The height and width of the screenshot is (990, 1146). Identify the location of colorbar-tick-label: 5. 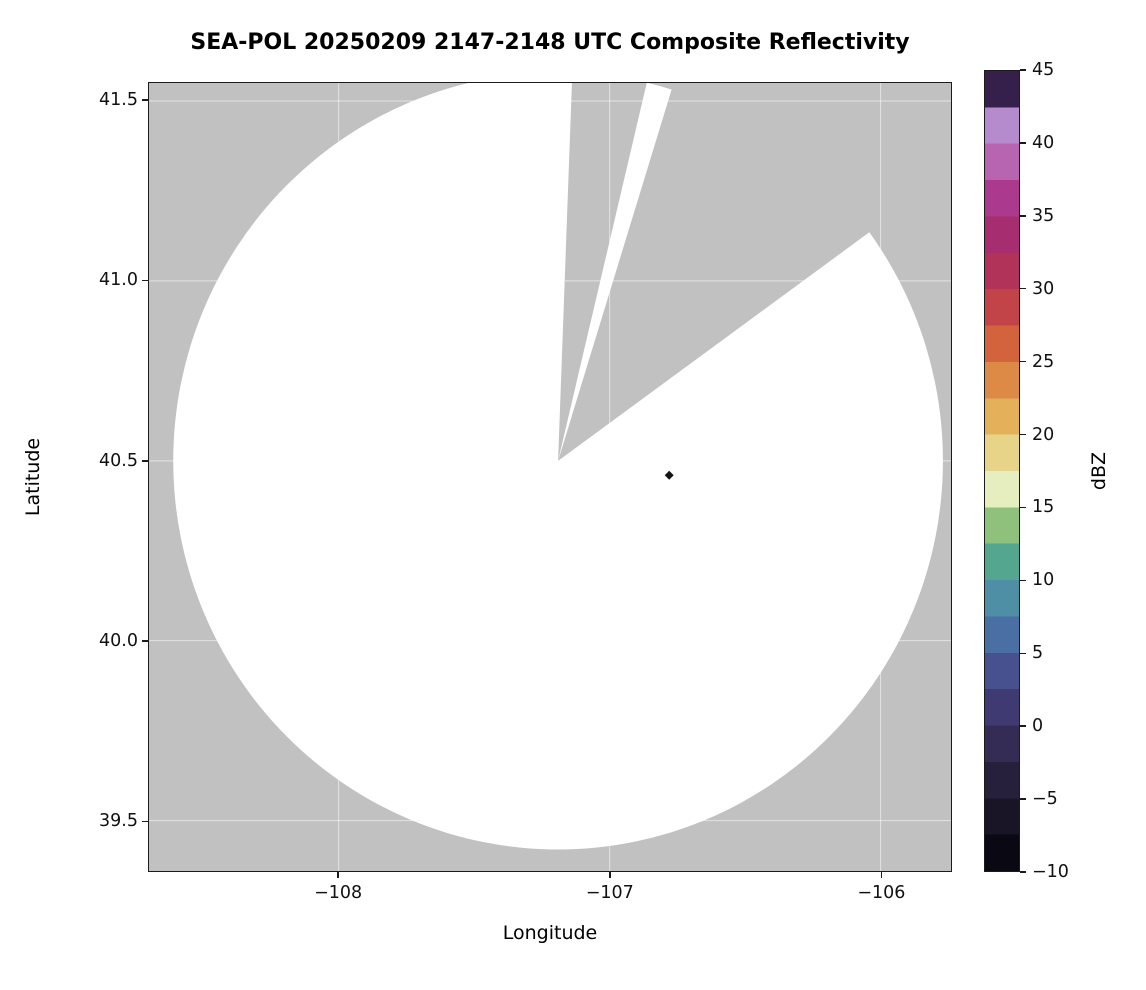
(1038, 653).